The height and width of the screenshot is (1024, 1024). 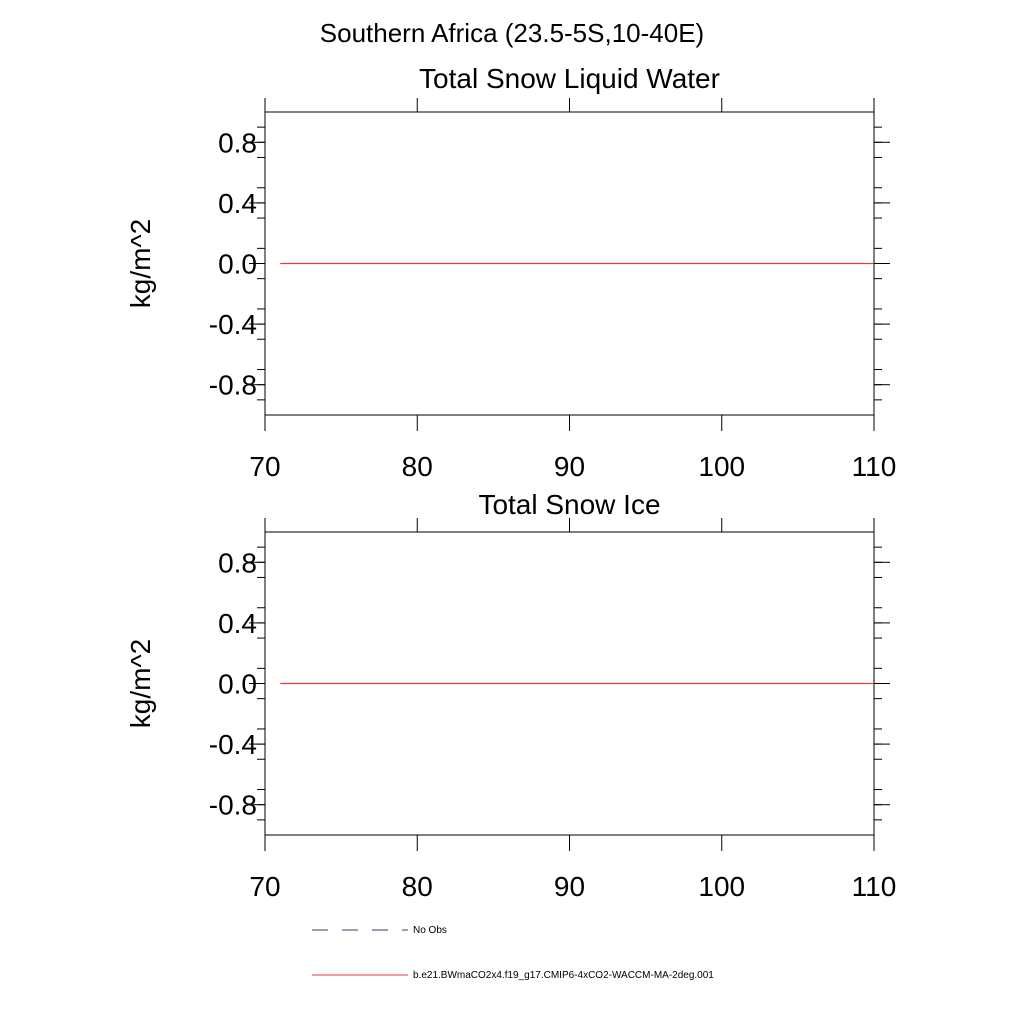 What do you see at coordinates (721, 886) in the screenshot?
I see `chart-1-x-tick-label: 100` at bounding box center [721, 886].